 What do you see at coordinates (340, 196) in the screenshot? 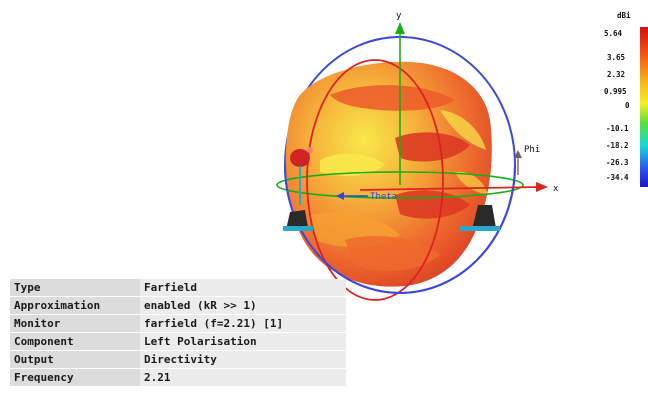
I see `theta-arrowhead` at bounding box center [340, 196].